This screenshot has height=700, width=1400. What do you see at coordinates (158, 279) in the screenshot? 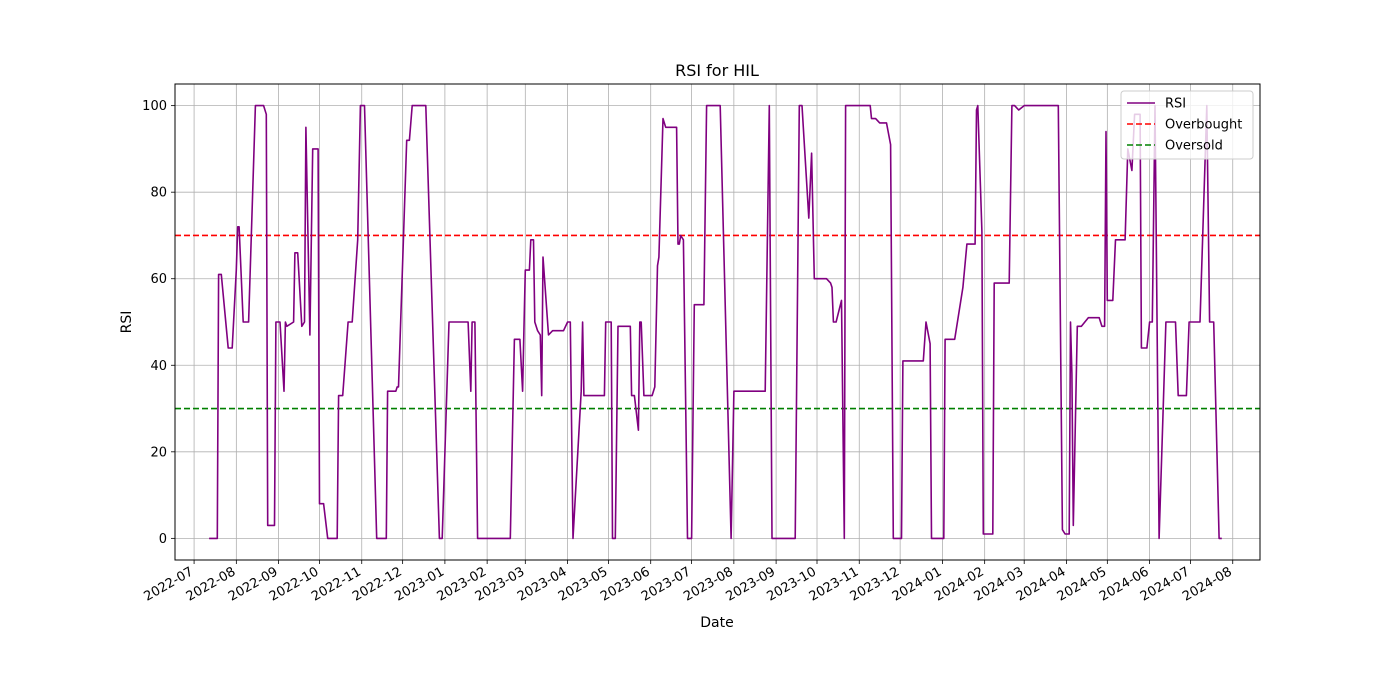
I see `y-tick-label: 60` at bounding box center [158, 279].